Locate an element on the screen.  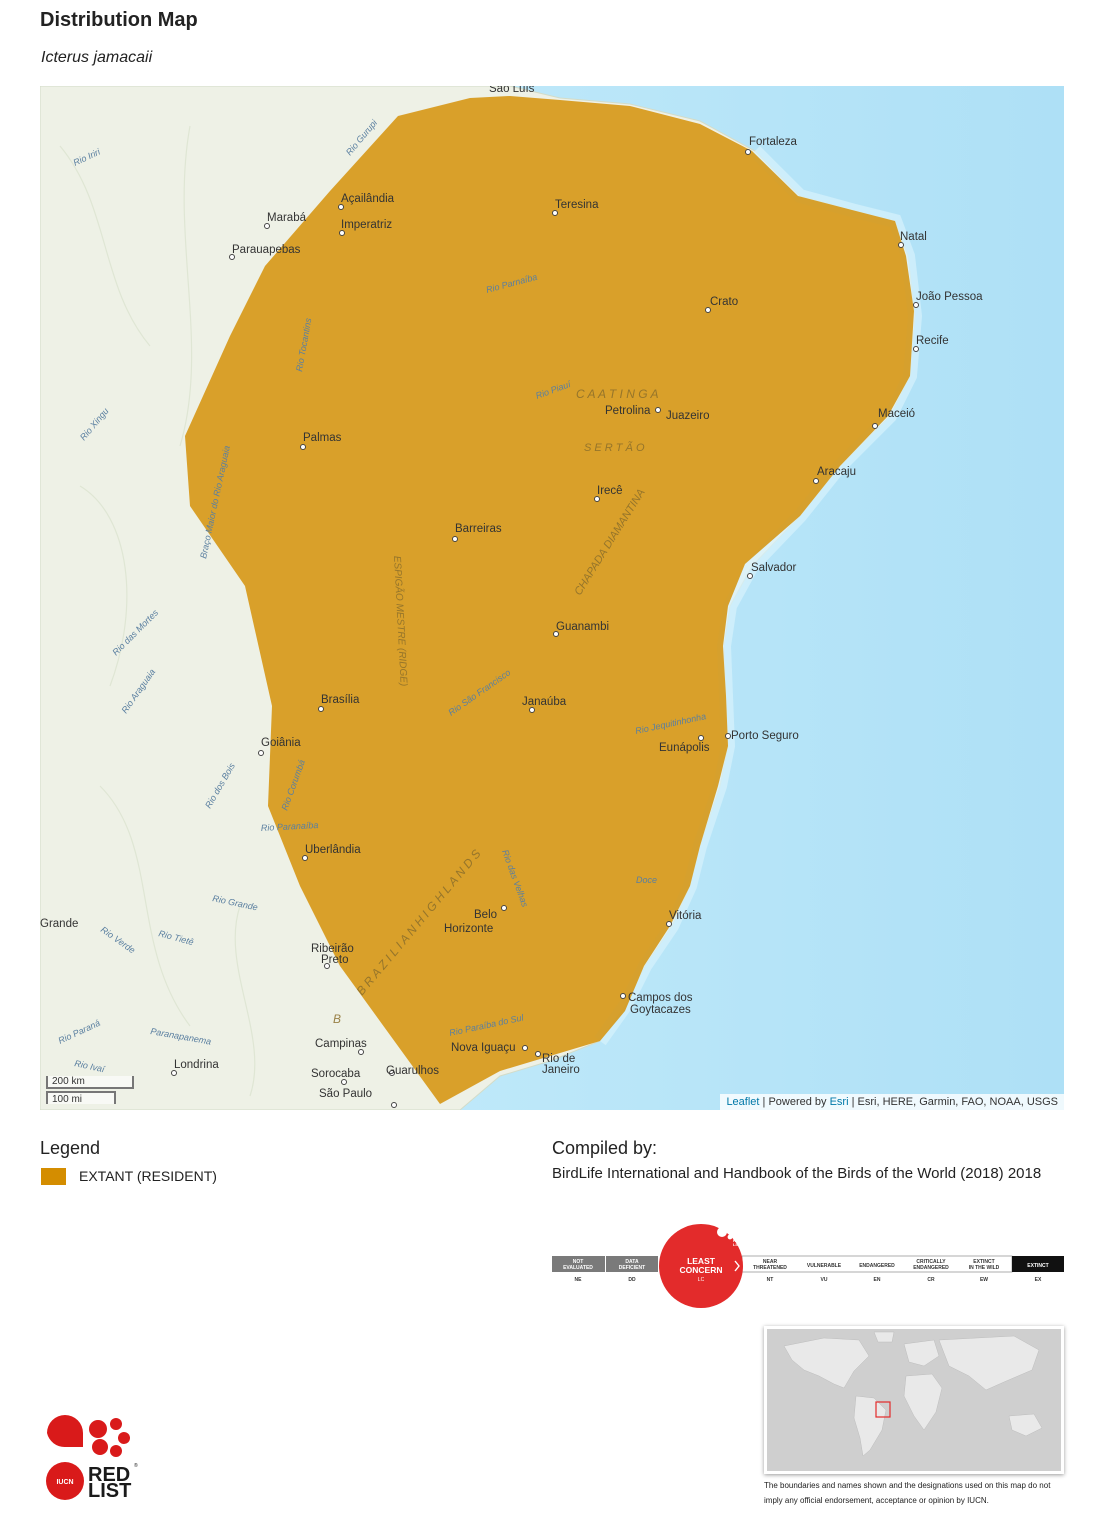
logo-mark: ® is located at coordinates (136, 1465).